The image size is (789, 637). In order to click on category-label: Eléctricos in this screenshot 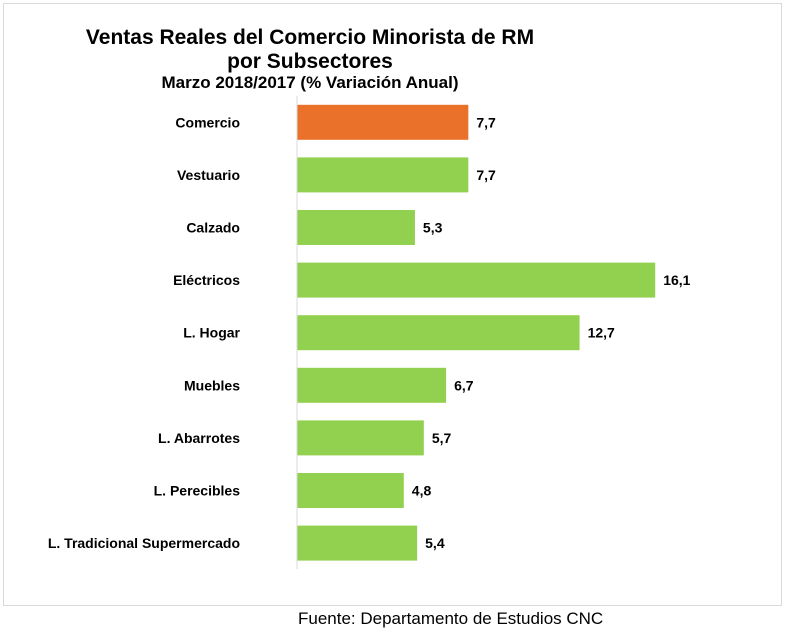, I will do `click(206, 280)`.